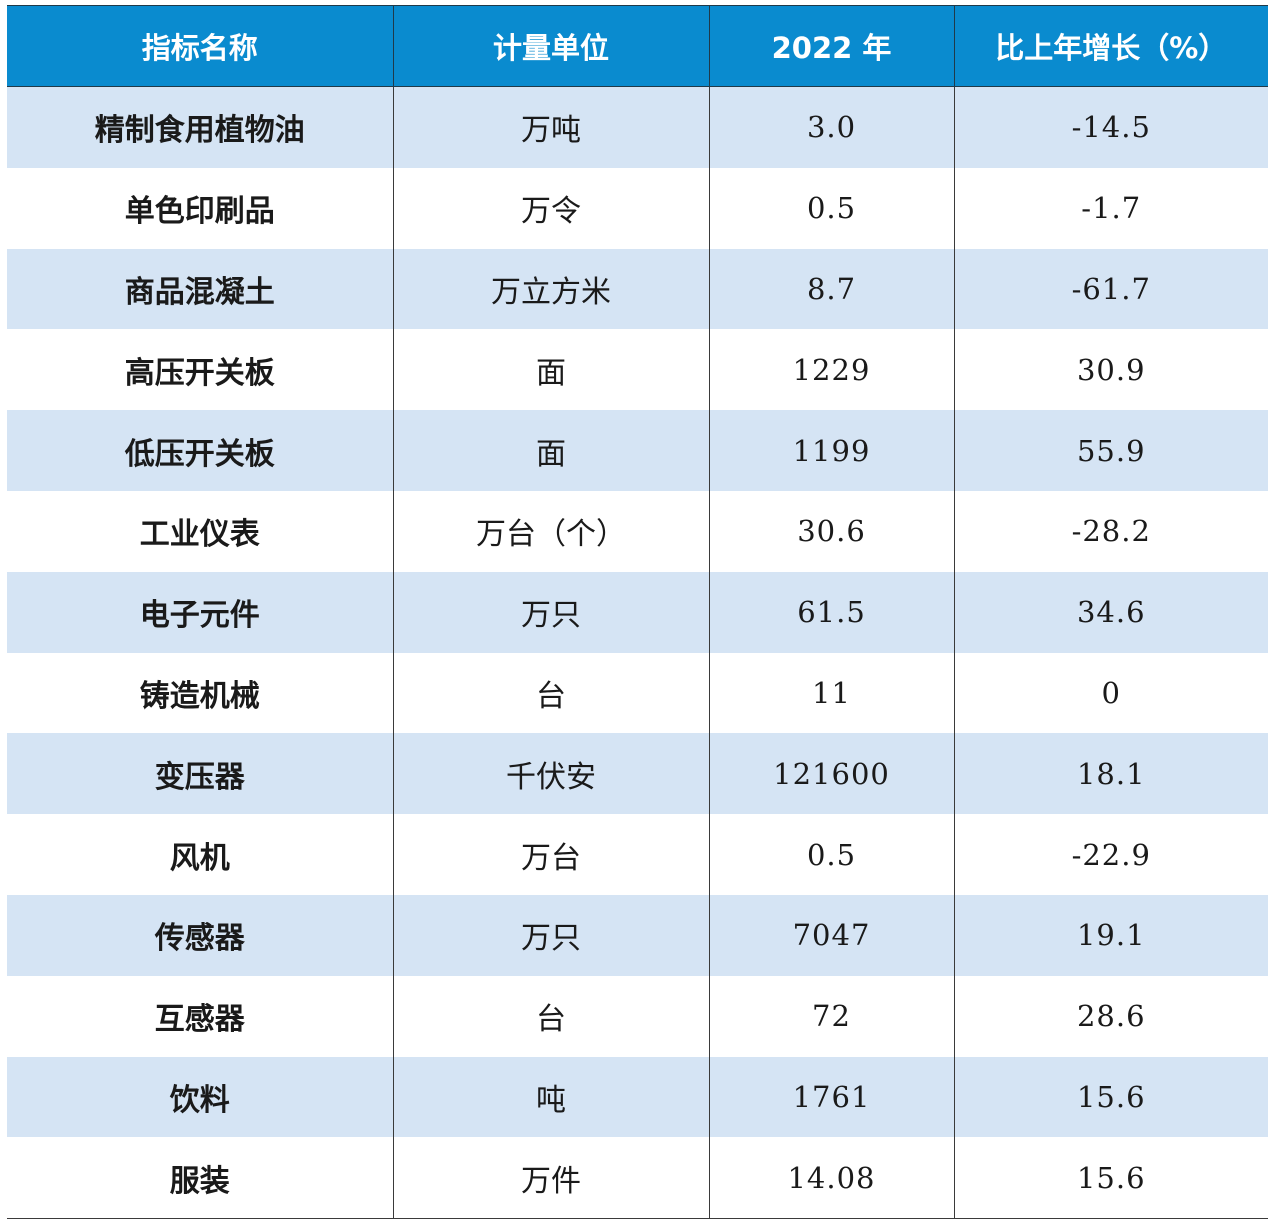 Image resolution: width=1268 pixels, height=1219 pixels. Describe the element at coordinates (200, 854) in the screenshot. I see `cell-indicator-name: 风机` at that location.